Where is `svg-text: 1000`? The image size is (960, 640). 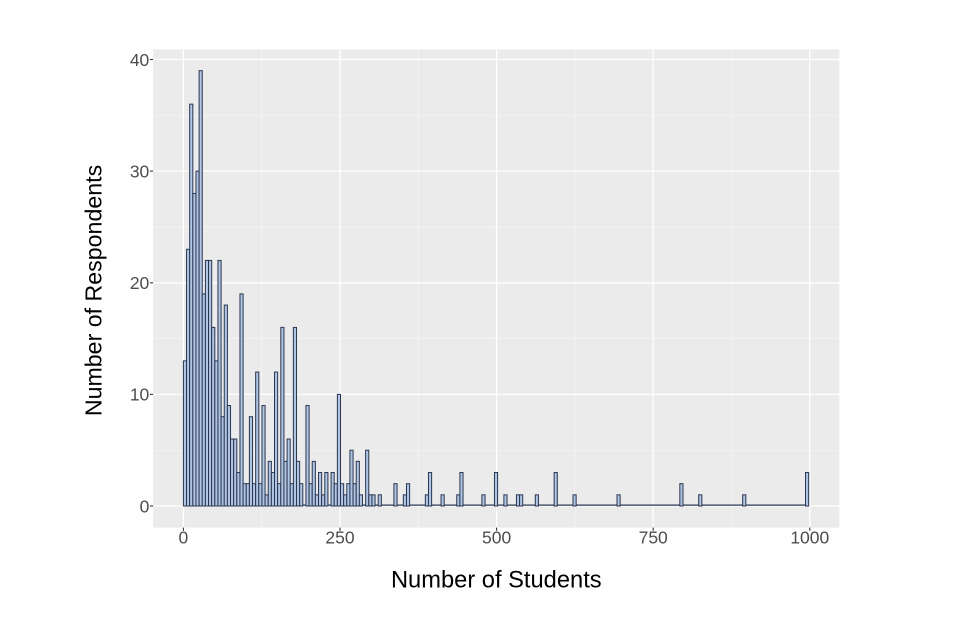 svg-text: 1000 is located at coordinates (809, 537).